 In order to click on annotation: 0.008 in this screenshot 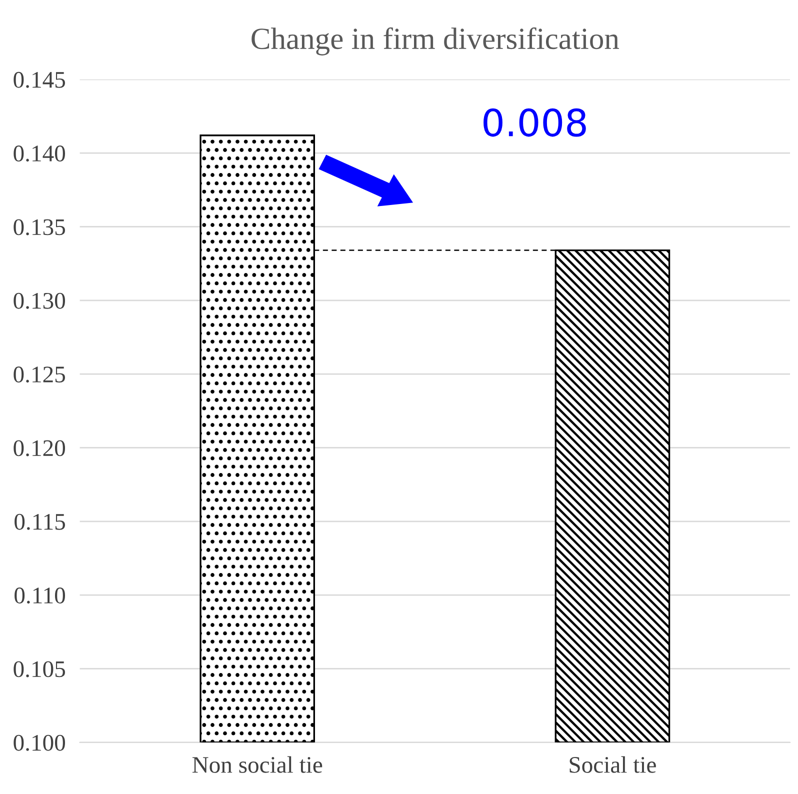, I will do `click(535, 122)`.